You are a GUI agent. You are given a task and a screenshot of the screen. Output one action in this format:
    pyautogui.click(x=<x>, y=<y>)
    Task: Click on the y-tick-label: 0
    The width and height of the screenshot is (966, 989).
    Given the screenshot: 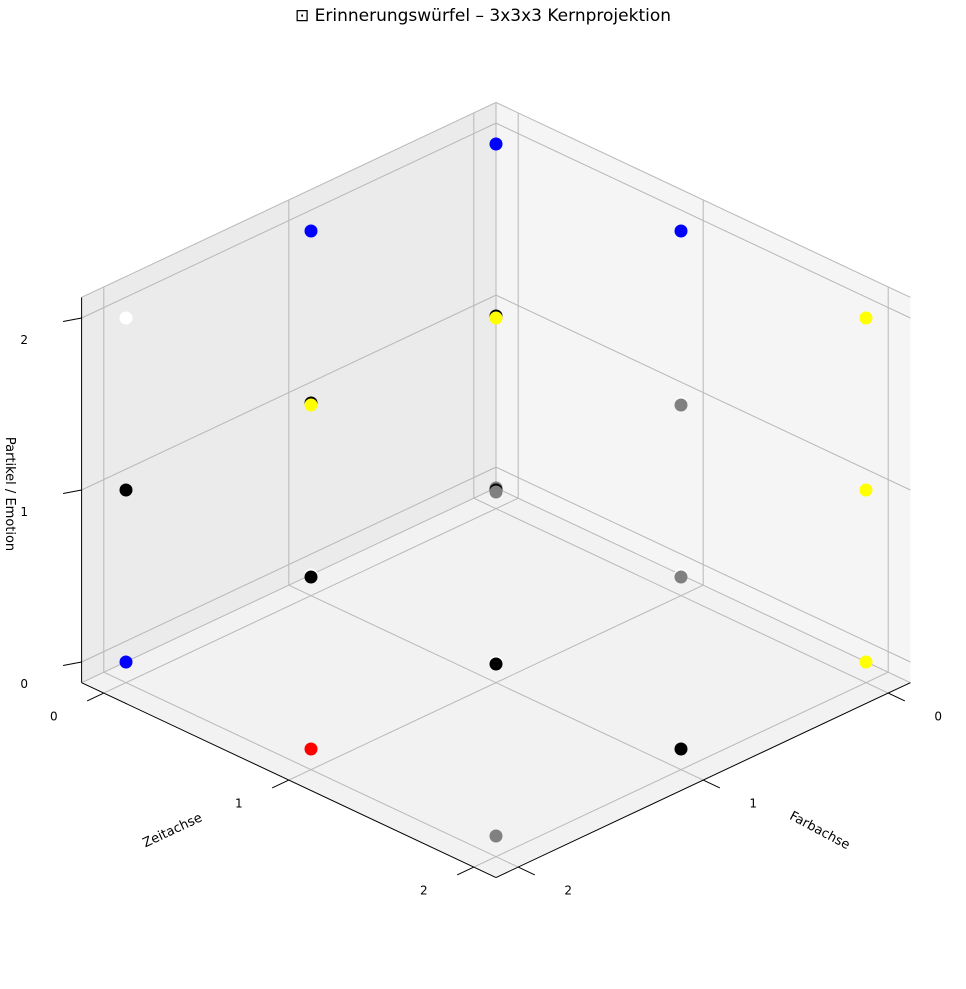 What is the action you would take?
    pyautogui.click(x=938, y=717)
    